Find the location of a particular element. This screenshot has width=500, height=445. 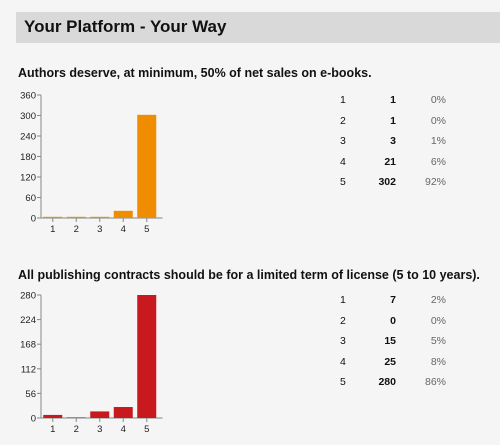

percent-cell: 5% is located at coordinates (438, 341).